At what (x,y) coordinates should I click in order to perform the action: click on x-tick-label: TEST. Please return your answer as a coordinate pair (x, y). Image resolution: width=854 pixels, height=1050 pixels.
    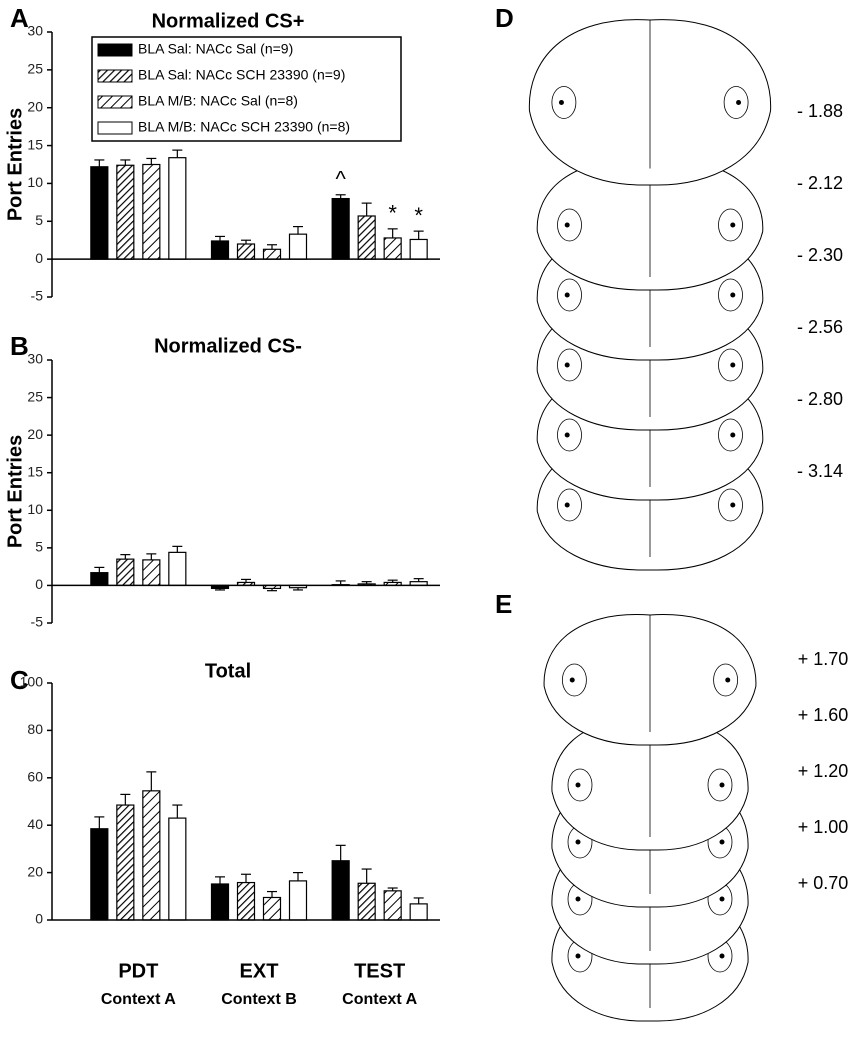
    Looking at the image, I should click on (379, 971).